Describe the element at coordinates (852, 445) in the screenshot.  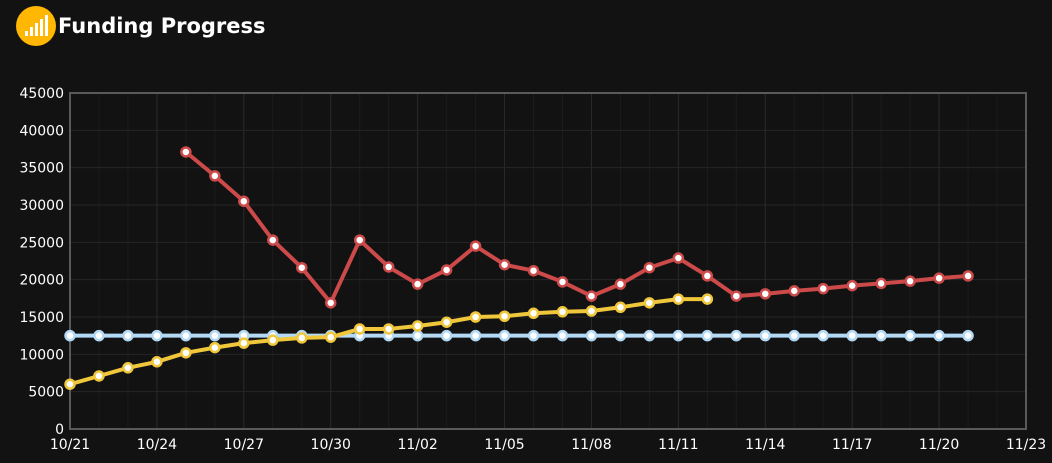
I see `x-tick-label: 11/17` at that location.